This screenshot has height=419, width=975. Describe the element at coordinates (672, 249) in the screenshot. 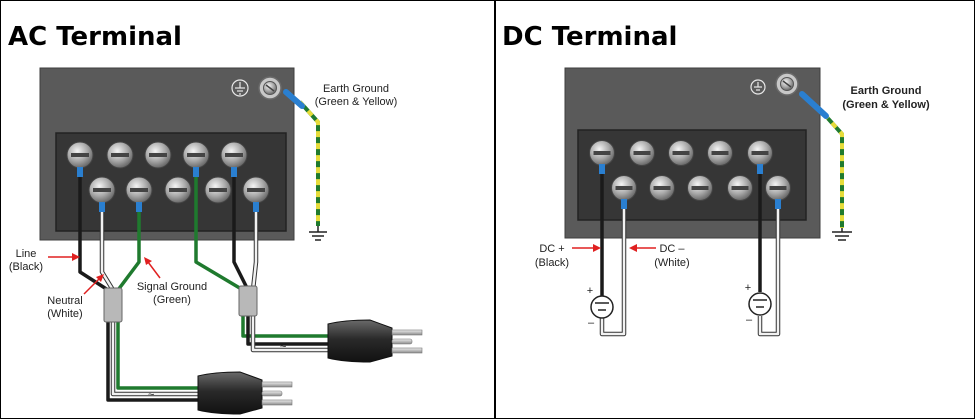

I see `dc-minus-label: DC –` at that location.